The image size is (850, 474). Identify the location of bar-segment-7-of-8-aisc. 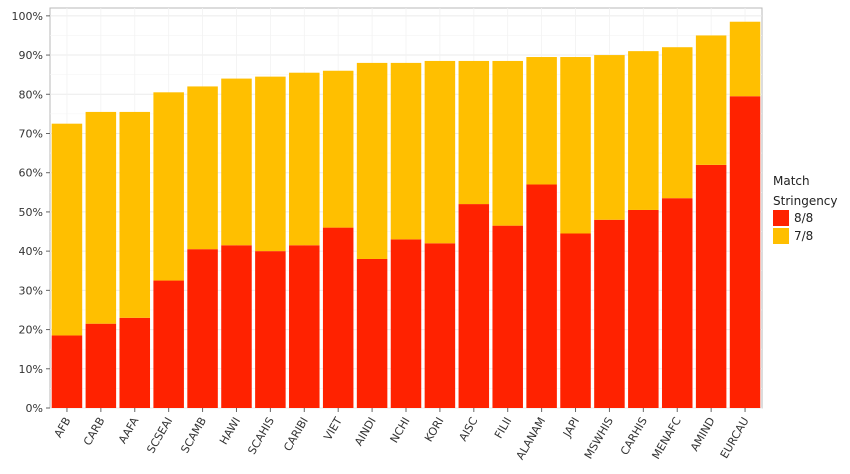
(474, 132).